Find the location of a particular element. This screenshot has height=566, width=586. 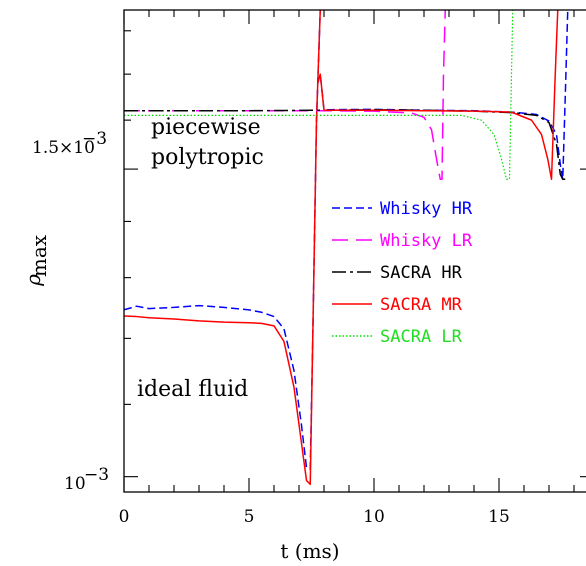

annotation-polytropic: polytropic is located at coordinates (207, 157).